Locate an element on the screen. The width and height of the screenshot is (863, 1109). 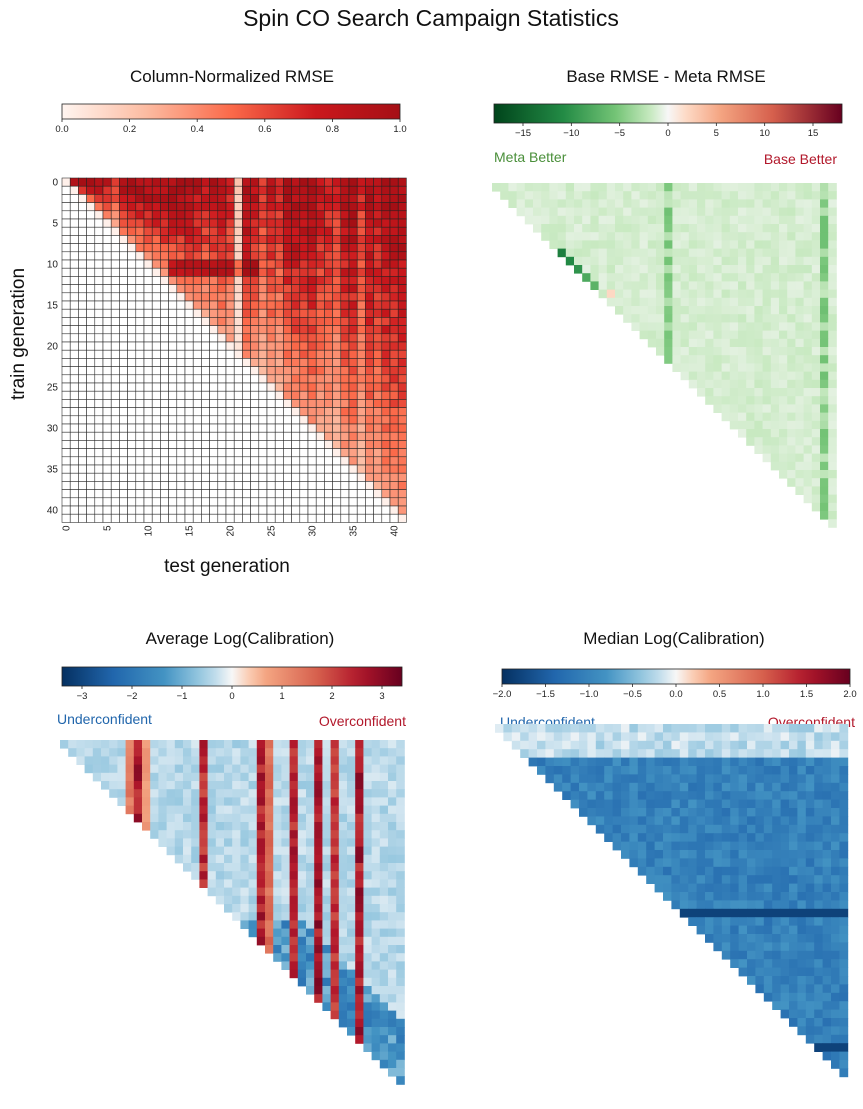
colorbar-median-cal-tick-label: −1.5 is located at coordinates (545, 694).